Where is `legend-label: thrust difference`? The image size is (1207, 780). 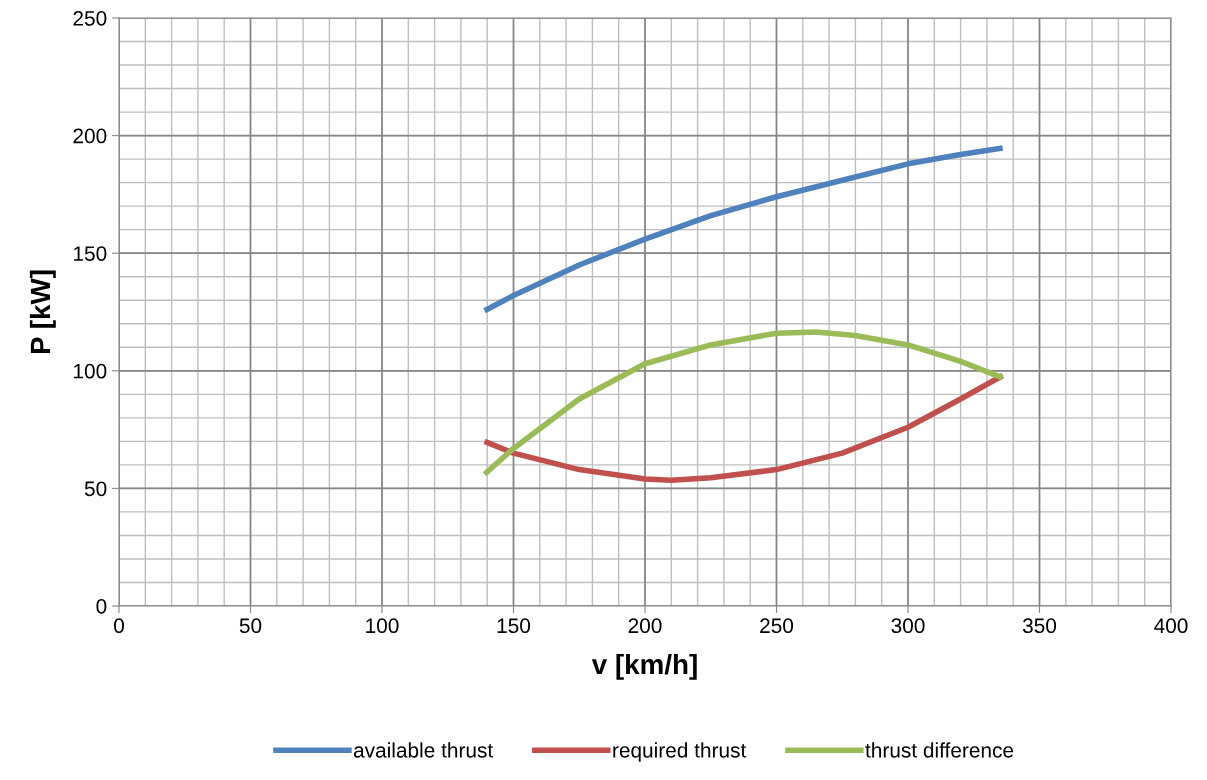
legend-label: thrust difference is located at coordinates (939, 750).